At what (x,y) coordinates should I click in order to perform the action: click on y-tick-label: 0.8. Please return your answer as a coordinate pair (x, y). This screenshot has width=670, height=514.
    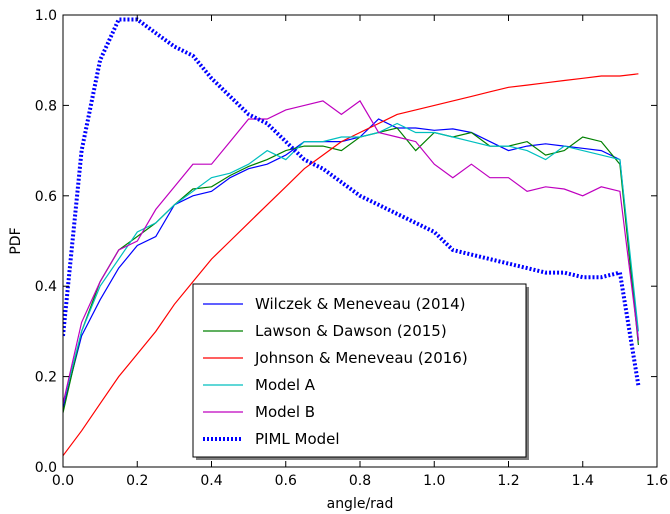
    Looking at the image, I should click on (46, 106).